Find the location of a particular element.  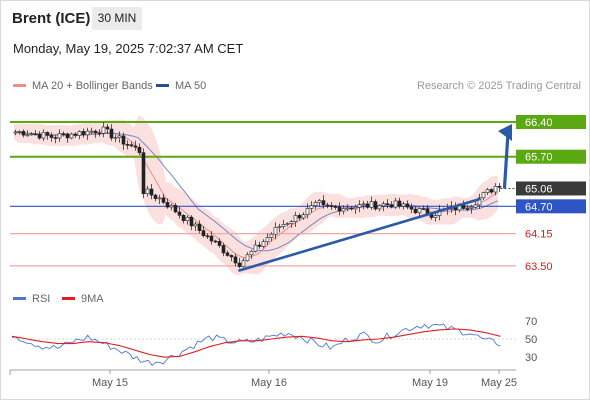

projection-arrow-shaft is located at coordinates (506, 160).